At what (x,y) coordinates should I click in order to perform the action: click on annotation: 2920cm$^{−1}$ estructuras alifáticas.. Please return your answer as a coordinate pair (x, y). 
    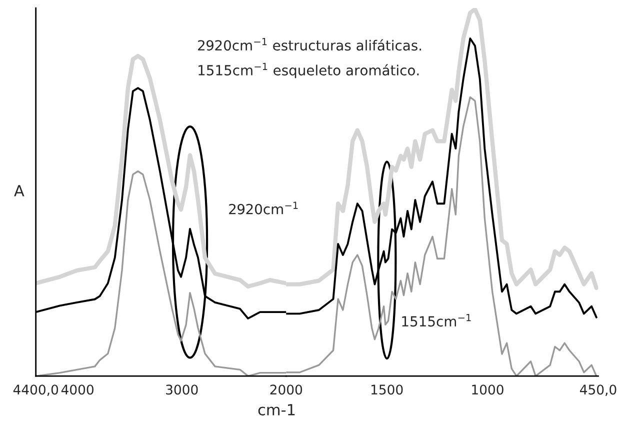
    Looking at the image, I should click on (310, 44).